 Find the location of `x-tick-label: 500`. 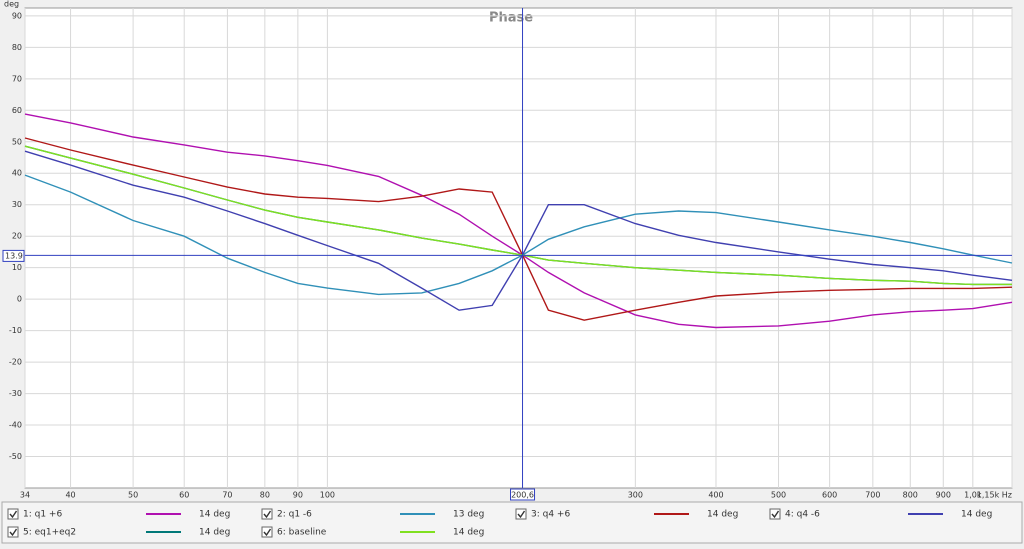

x-tick-label: 500 is located at coordinates (778, 495).